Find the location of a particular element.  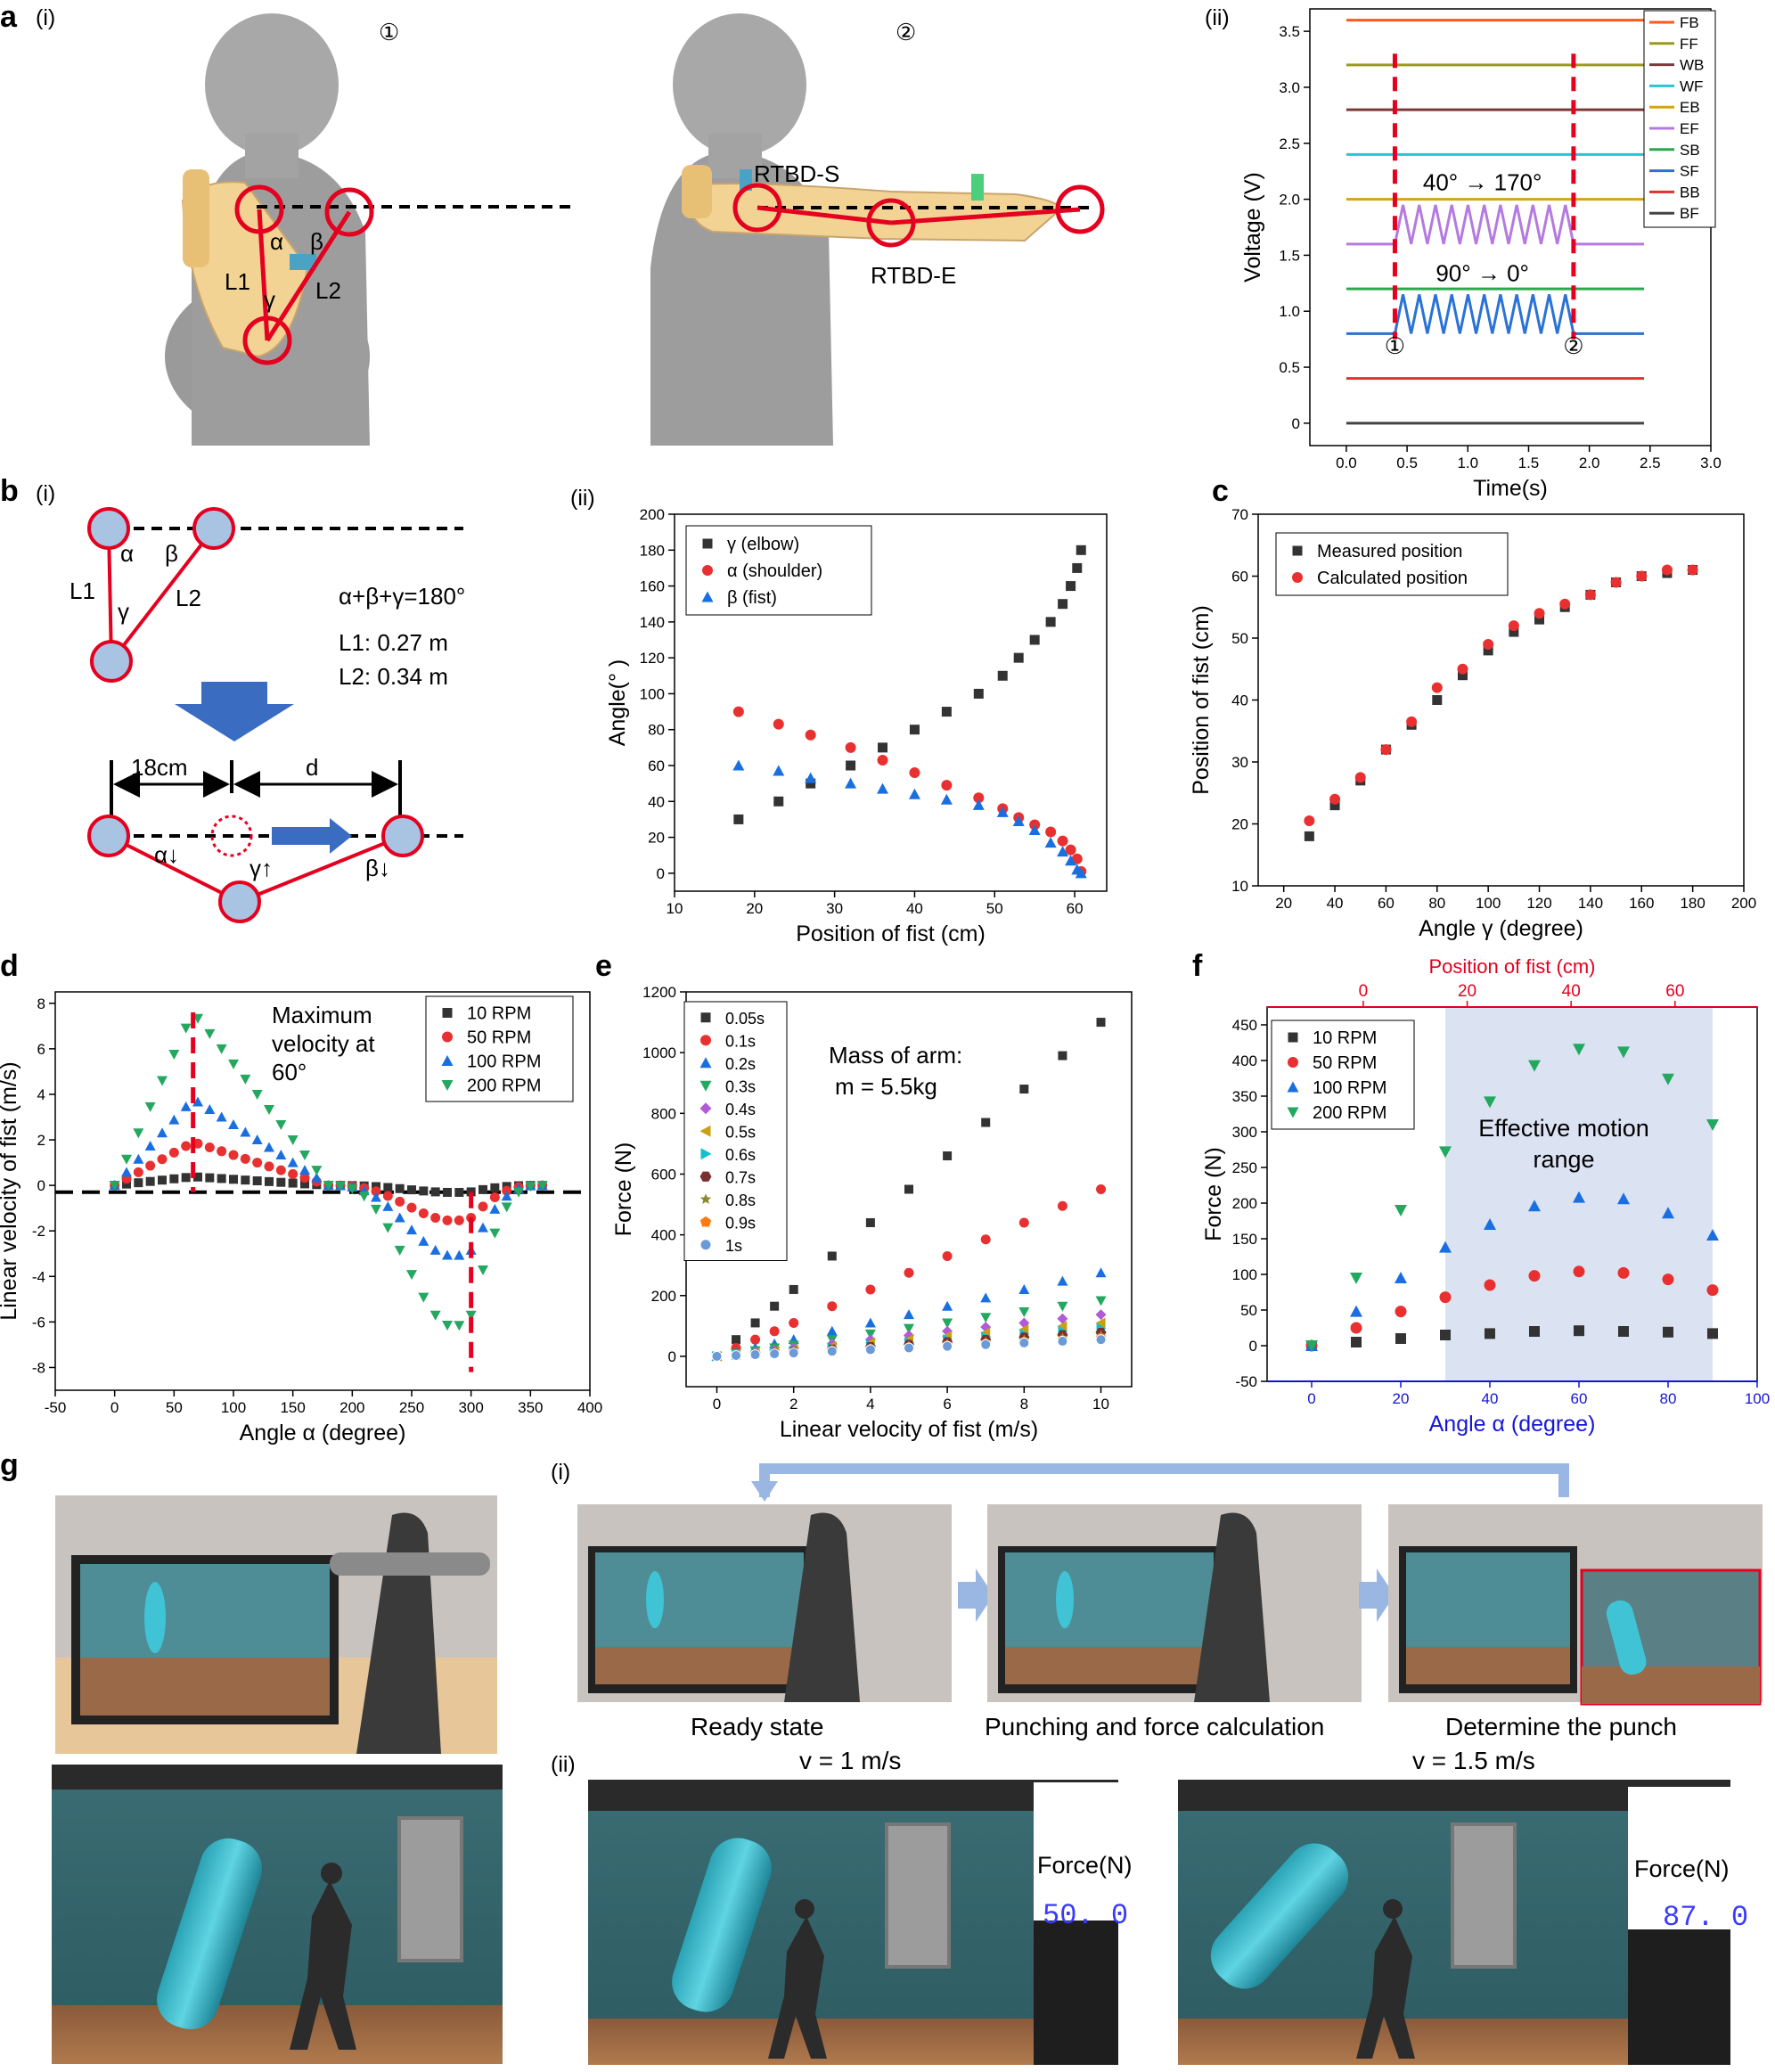

y-tick-label: 3.0 is located at coordinates (1289, 87).